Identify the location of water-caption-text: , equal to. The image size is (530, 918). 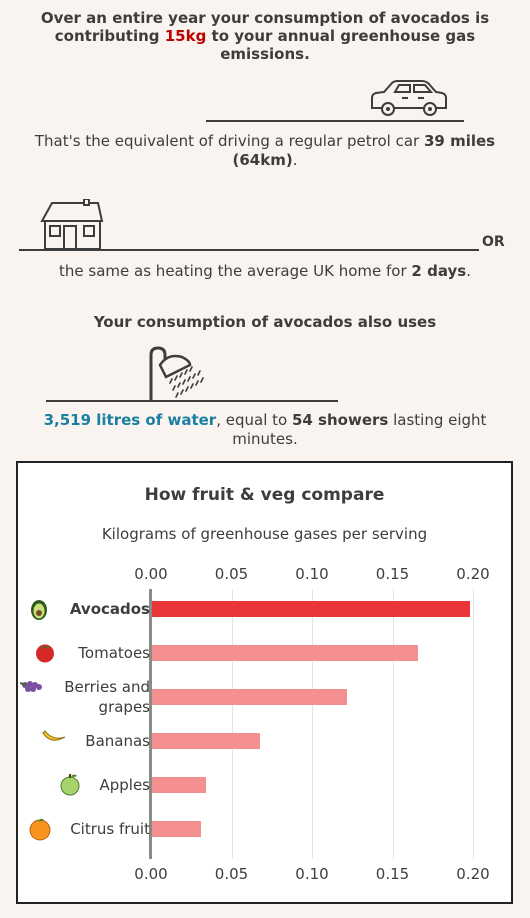
(254, 420).